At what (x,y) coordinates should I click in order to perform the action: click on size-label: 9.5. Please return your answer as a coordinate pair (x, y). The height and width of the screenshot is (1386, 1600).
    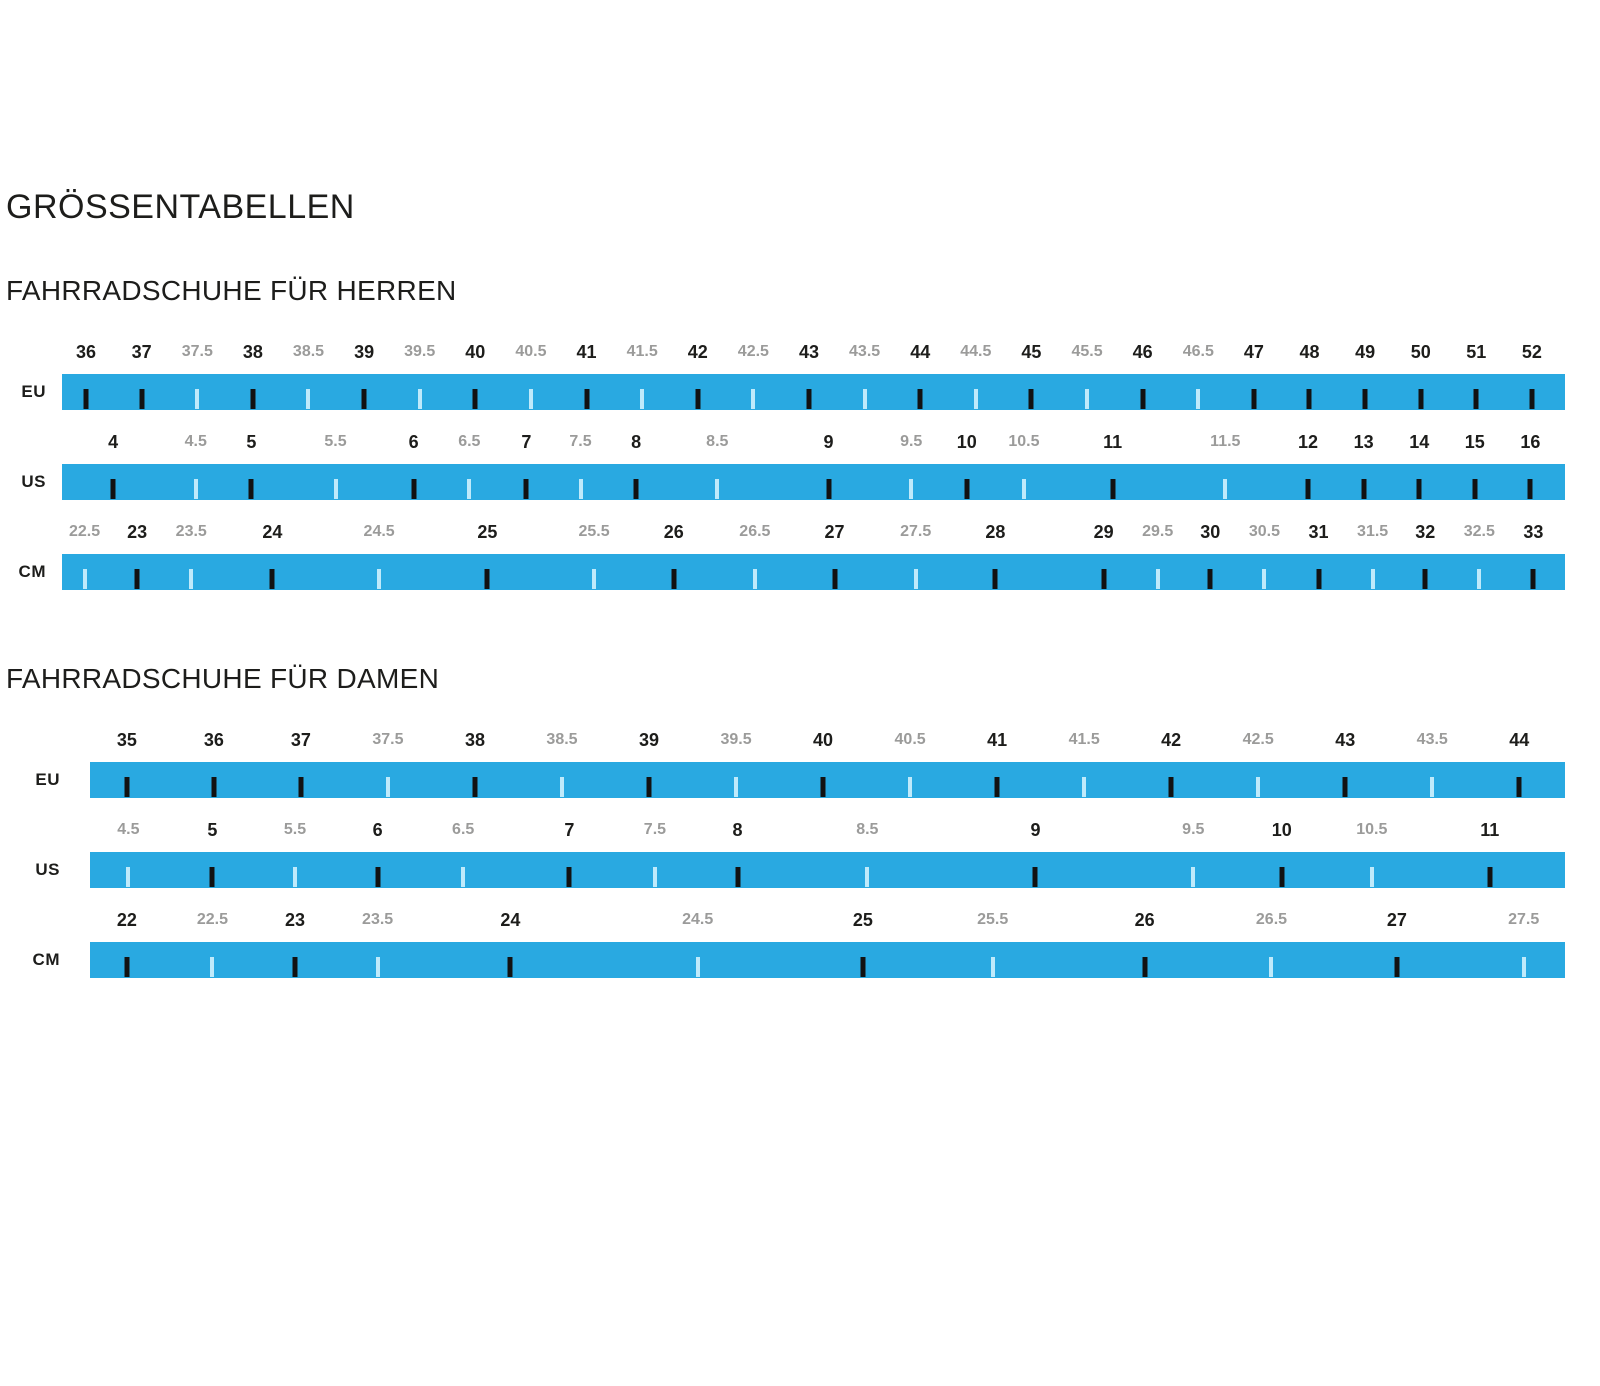
    Looking at the image, I should click on (911, 441).